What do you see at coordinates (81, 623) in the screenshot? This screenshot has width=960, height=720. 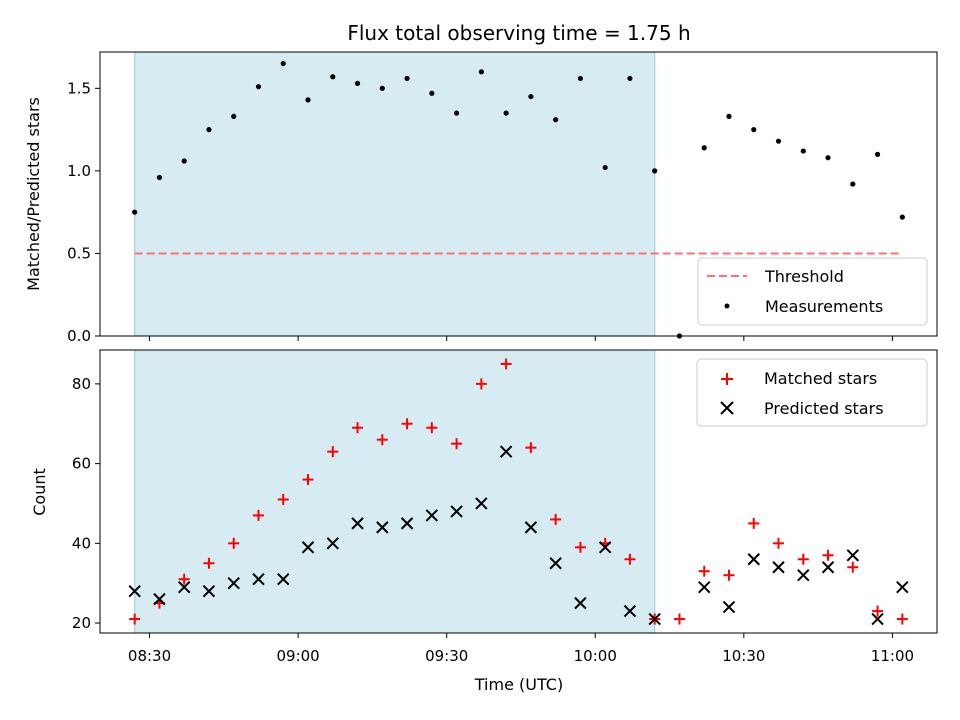 I see `bottom-y-tick-label: 20` at bounding box center [81, 623].